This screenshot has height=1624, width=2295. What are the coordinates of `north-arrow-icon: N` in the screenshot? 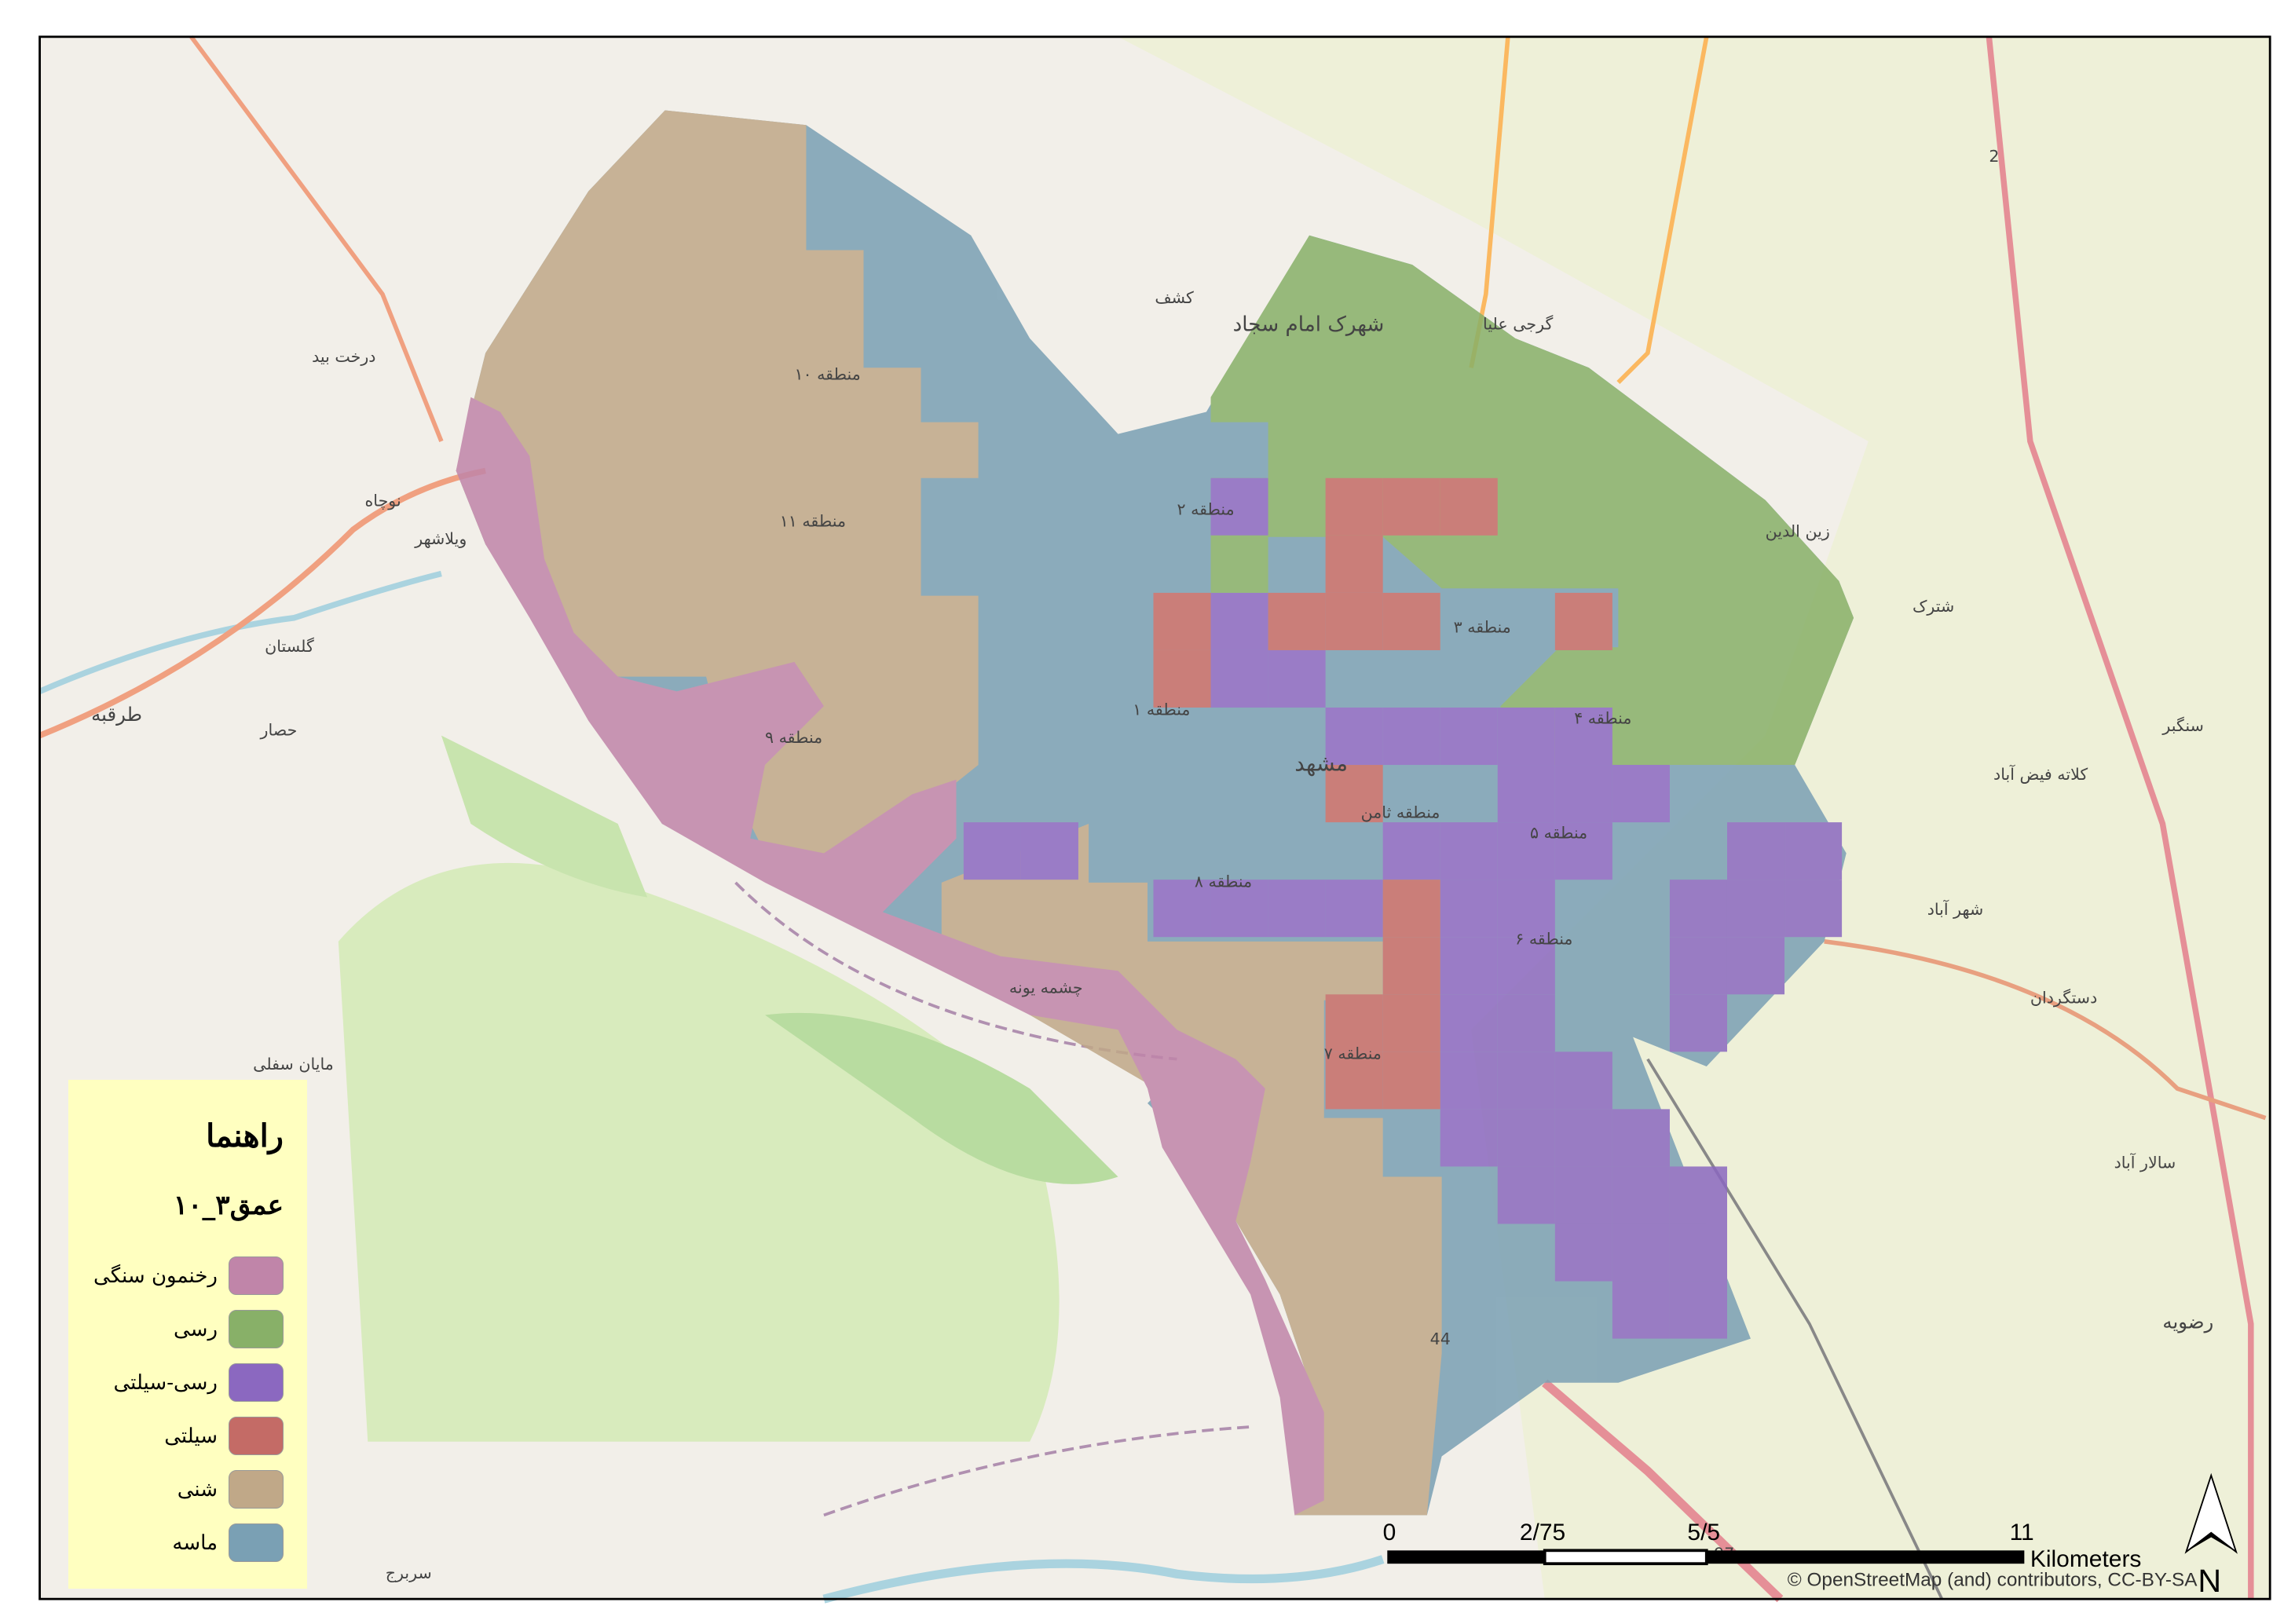 It's located at (2211, 1535).